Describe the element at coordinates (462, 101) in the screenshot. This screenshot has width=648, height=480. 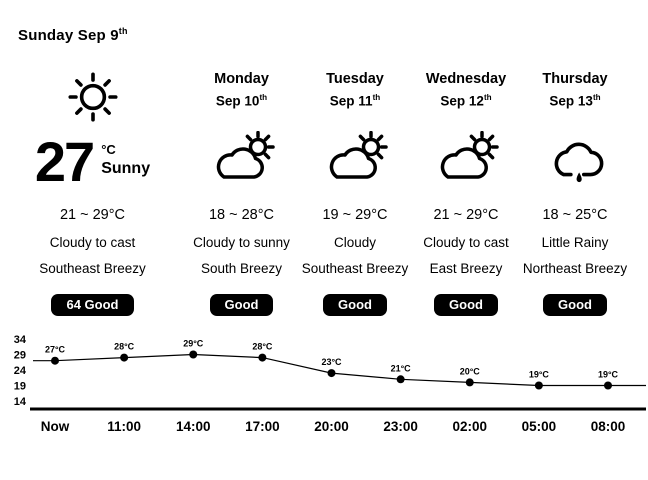
I see `day-date-text: Sep 12` at that location.